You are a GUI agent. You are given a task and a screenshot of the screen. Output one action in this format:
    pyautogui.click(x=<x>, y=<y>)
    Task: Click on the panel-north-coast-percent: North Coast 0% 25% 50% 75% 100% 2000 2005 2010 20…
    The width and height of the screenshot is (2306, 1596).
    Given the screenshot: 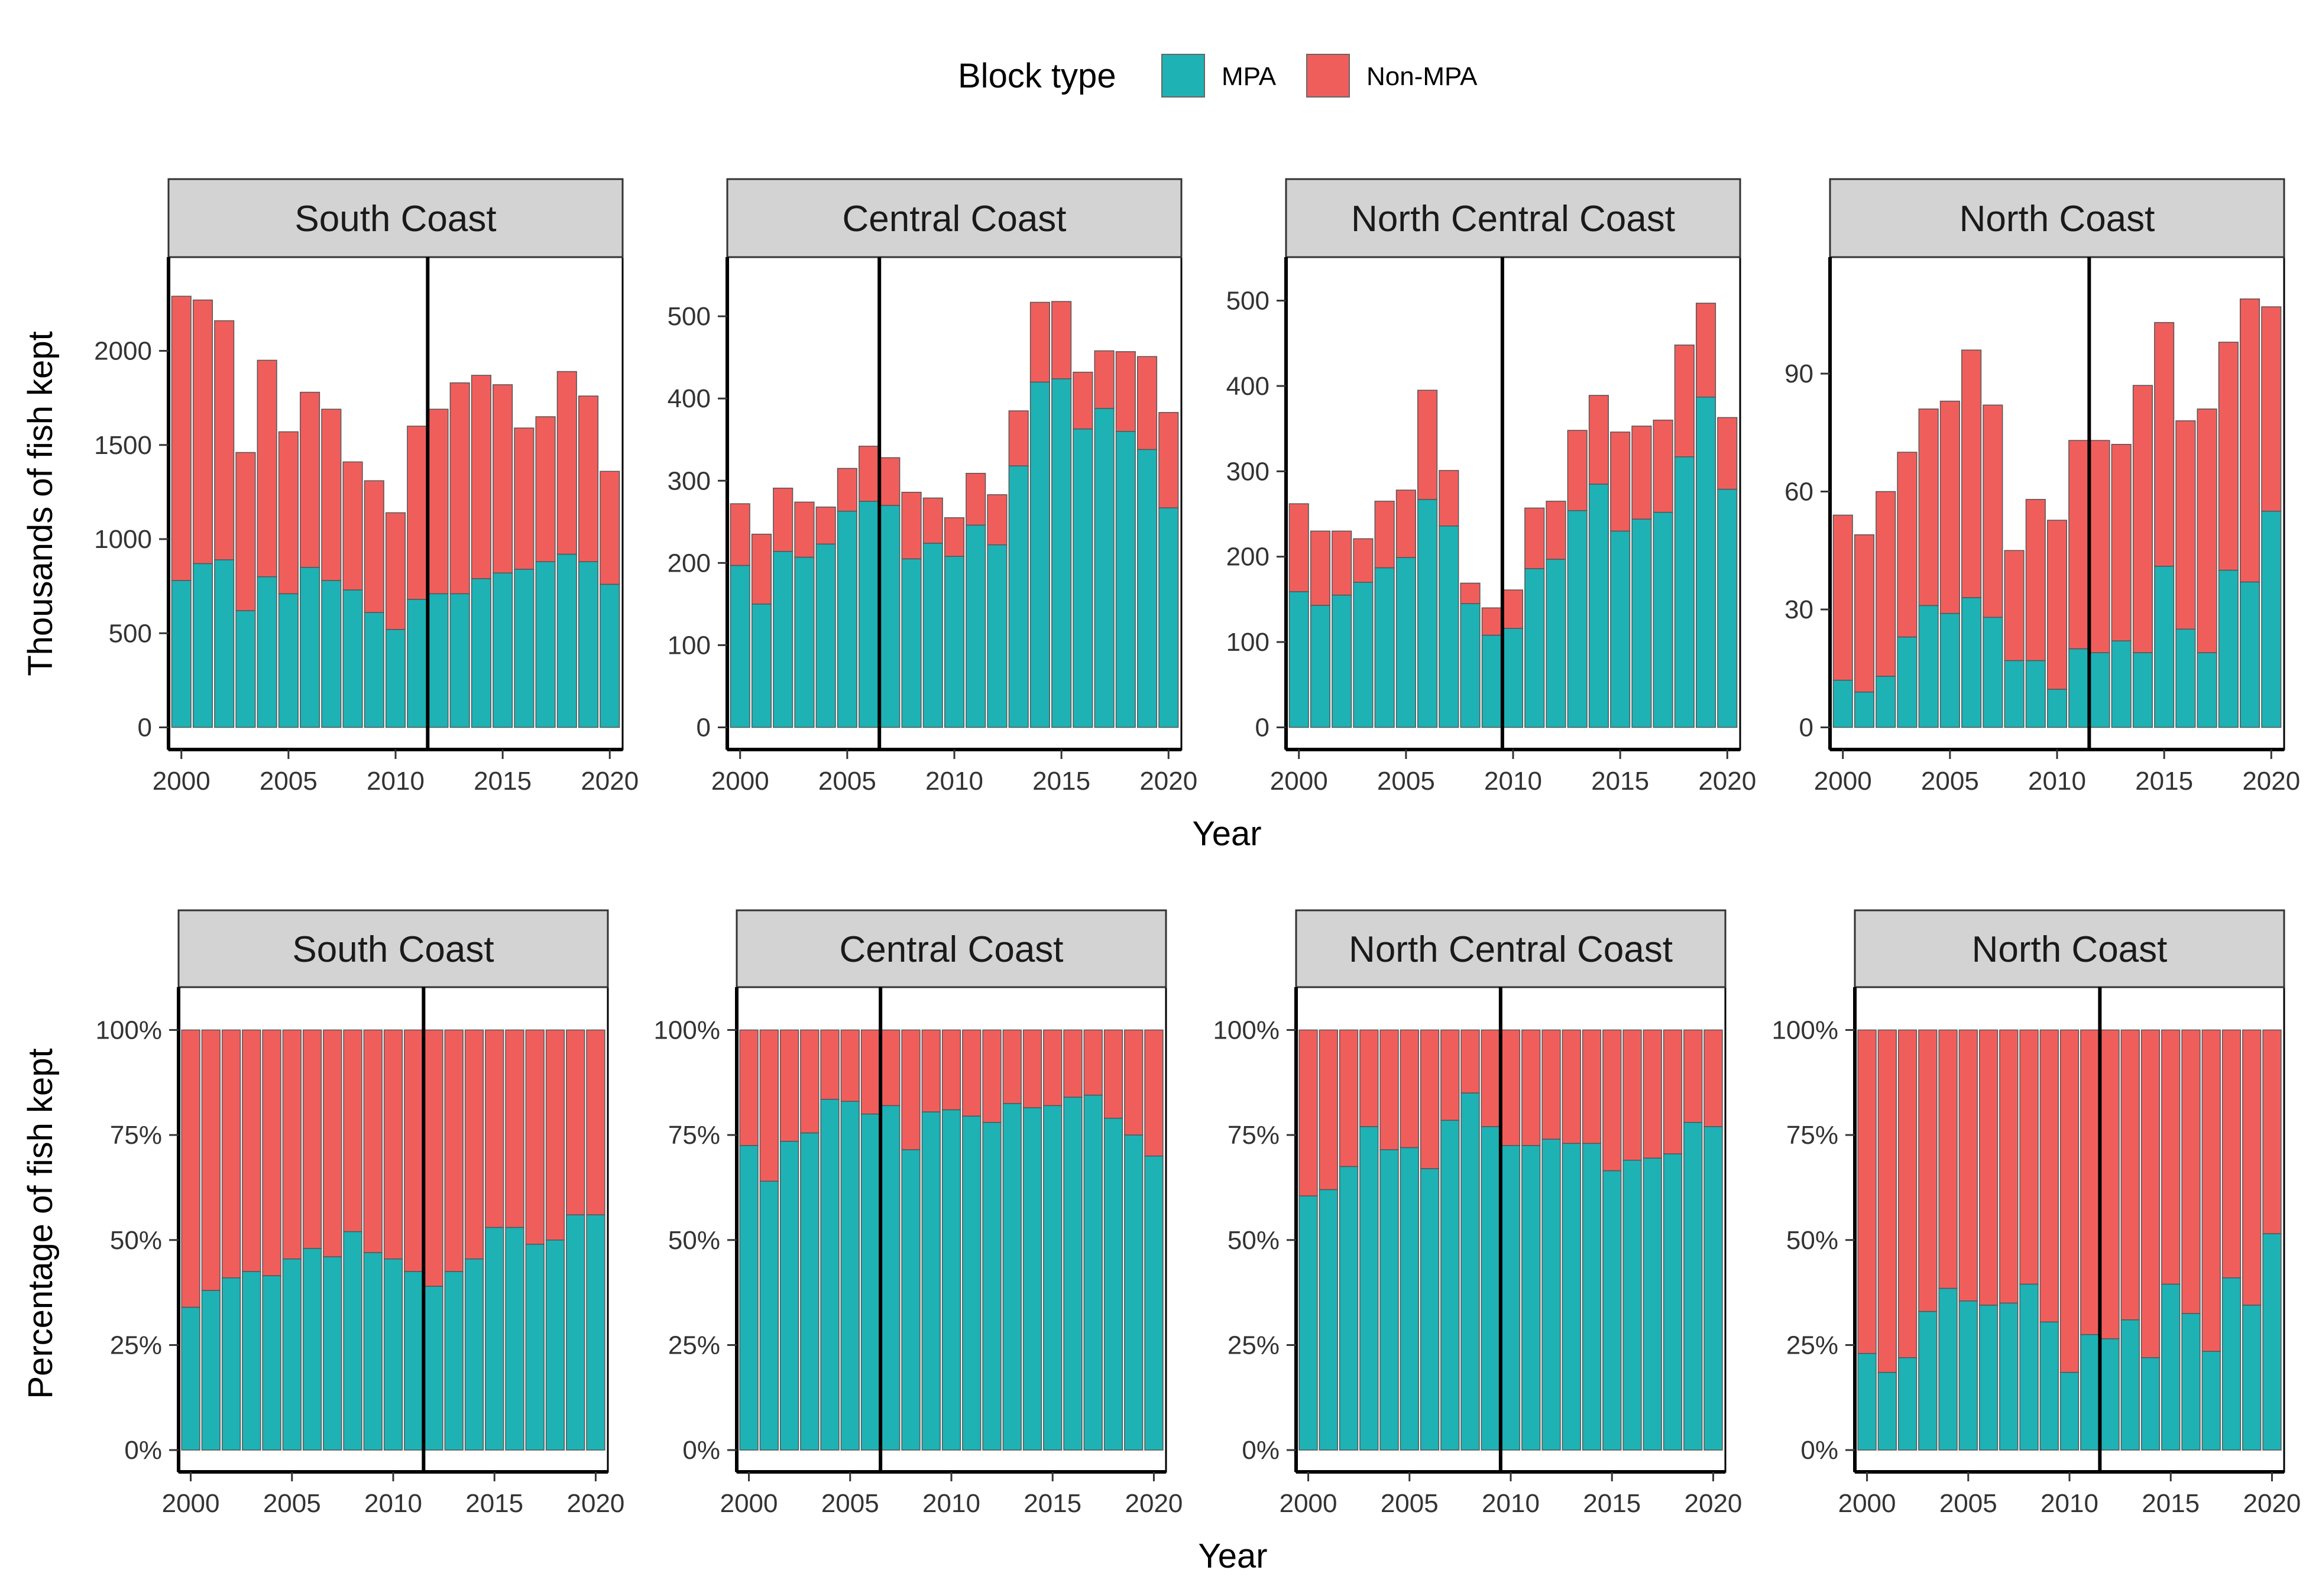 What is the action you would take?
    pyautogui.click(x=2036, y=1213)
    